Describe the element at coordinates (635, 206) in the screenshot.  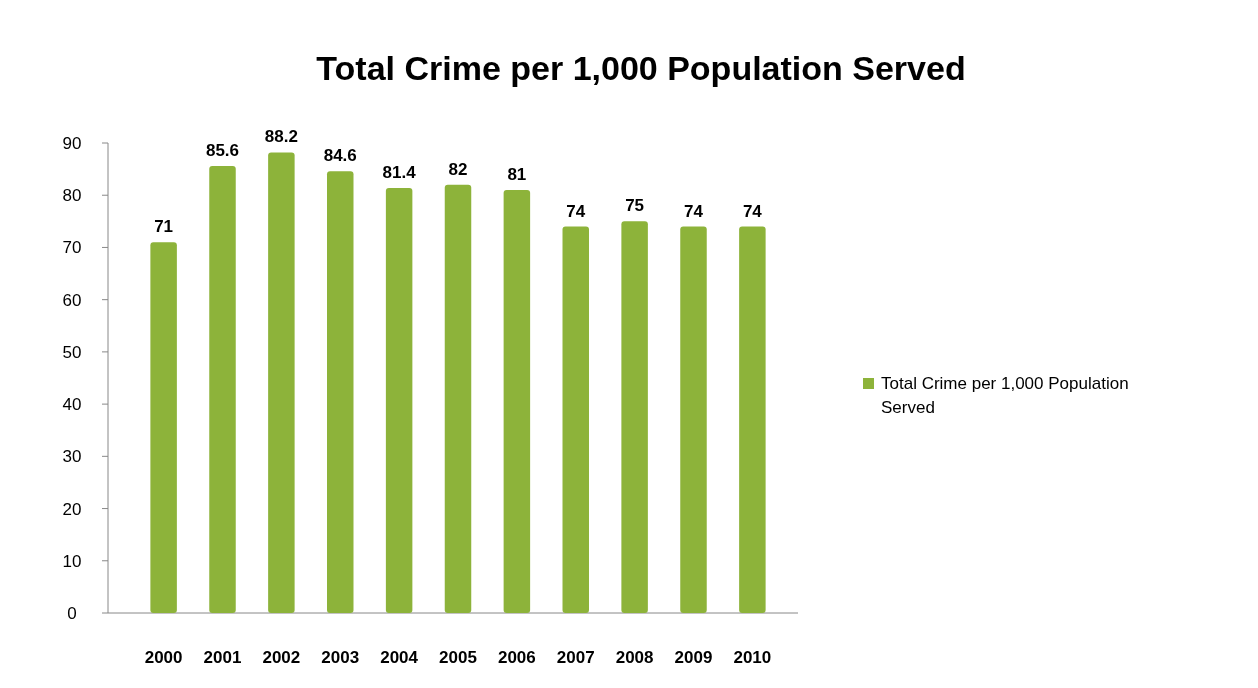
I see `data-label: 75` at that location.